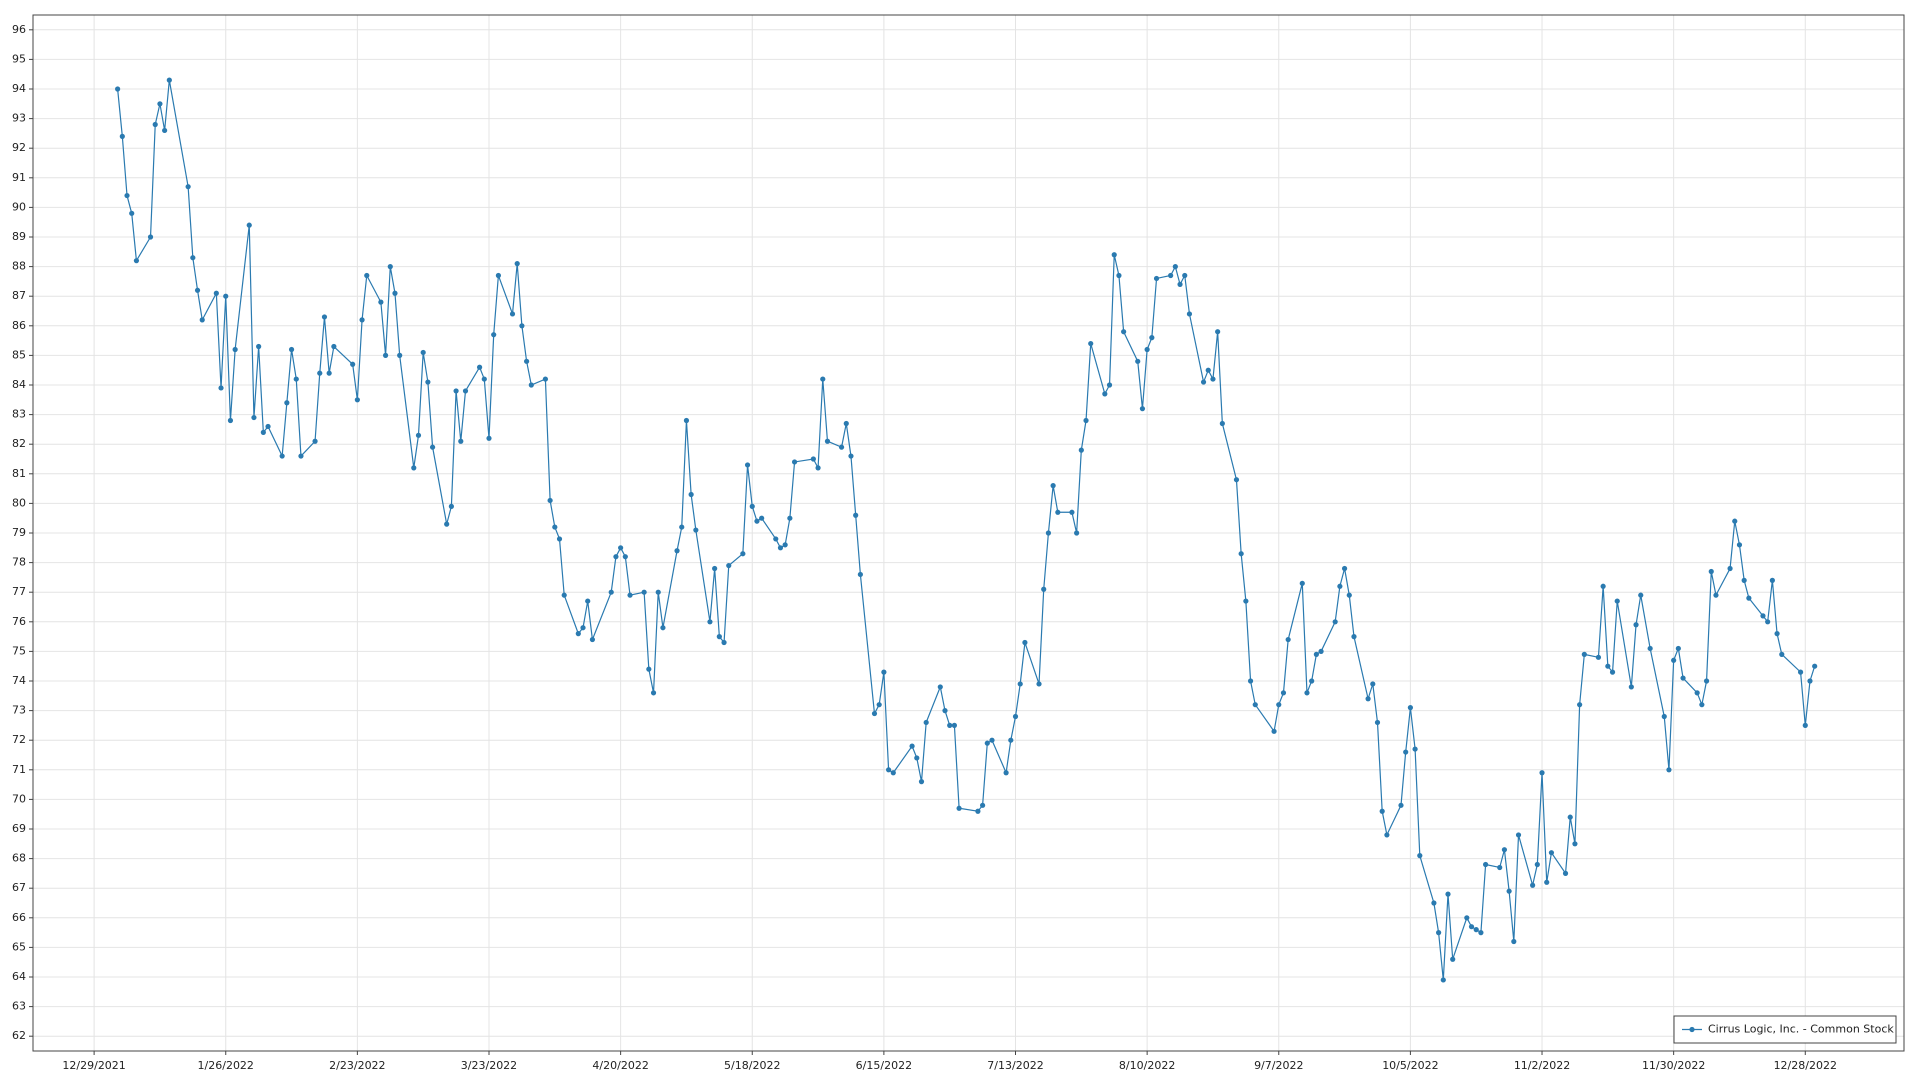  Describe the element at coordinates (19, 710) in the screenshot. I see `y-tick-label: 73` at that location.